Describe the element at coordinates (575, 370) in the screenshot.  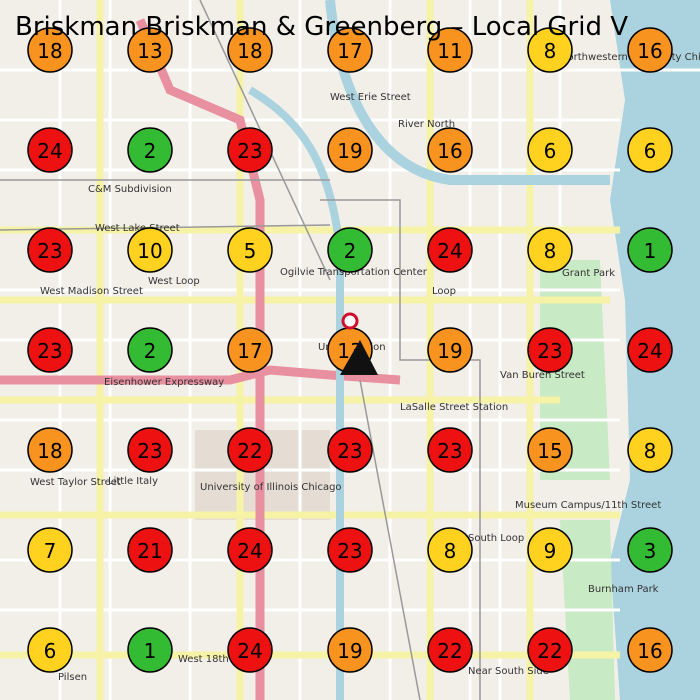
I see `park` at that location.